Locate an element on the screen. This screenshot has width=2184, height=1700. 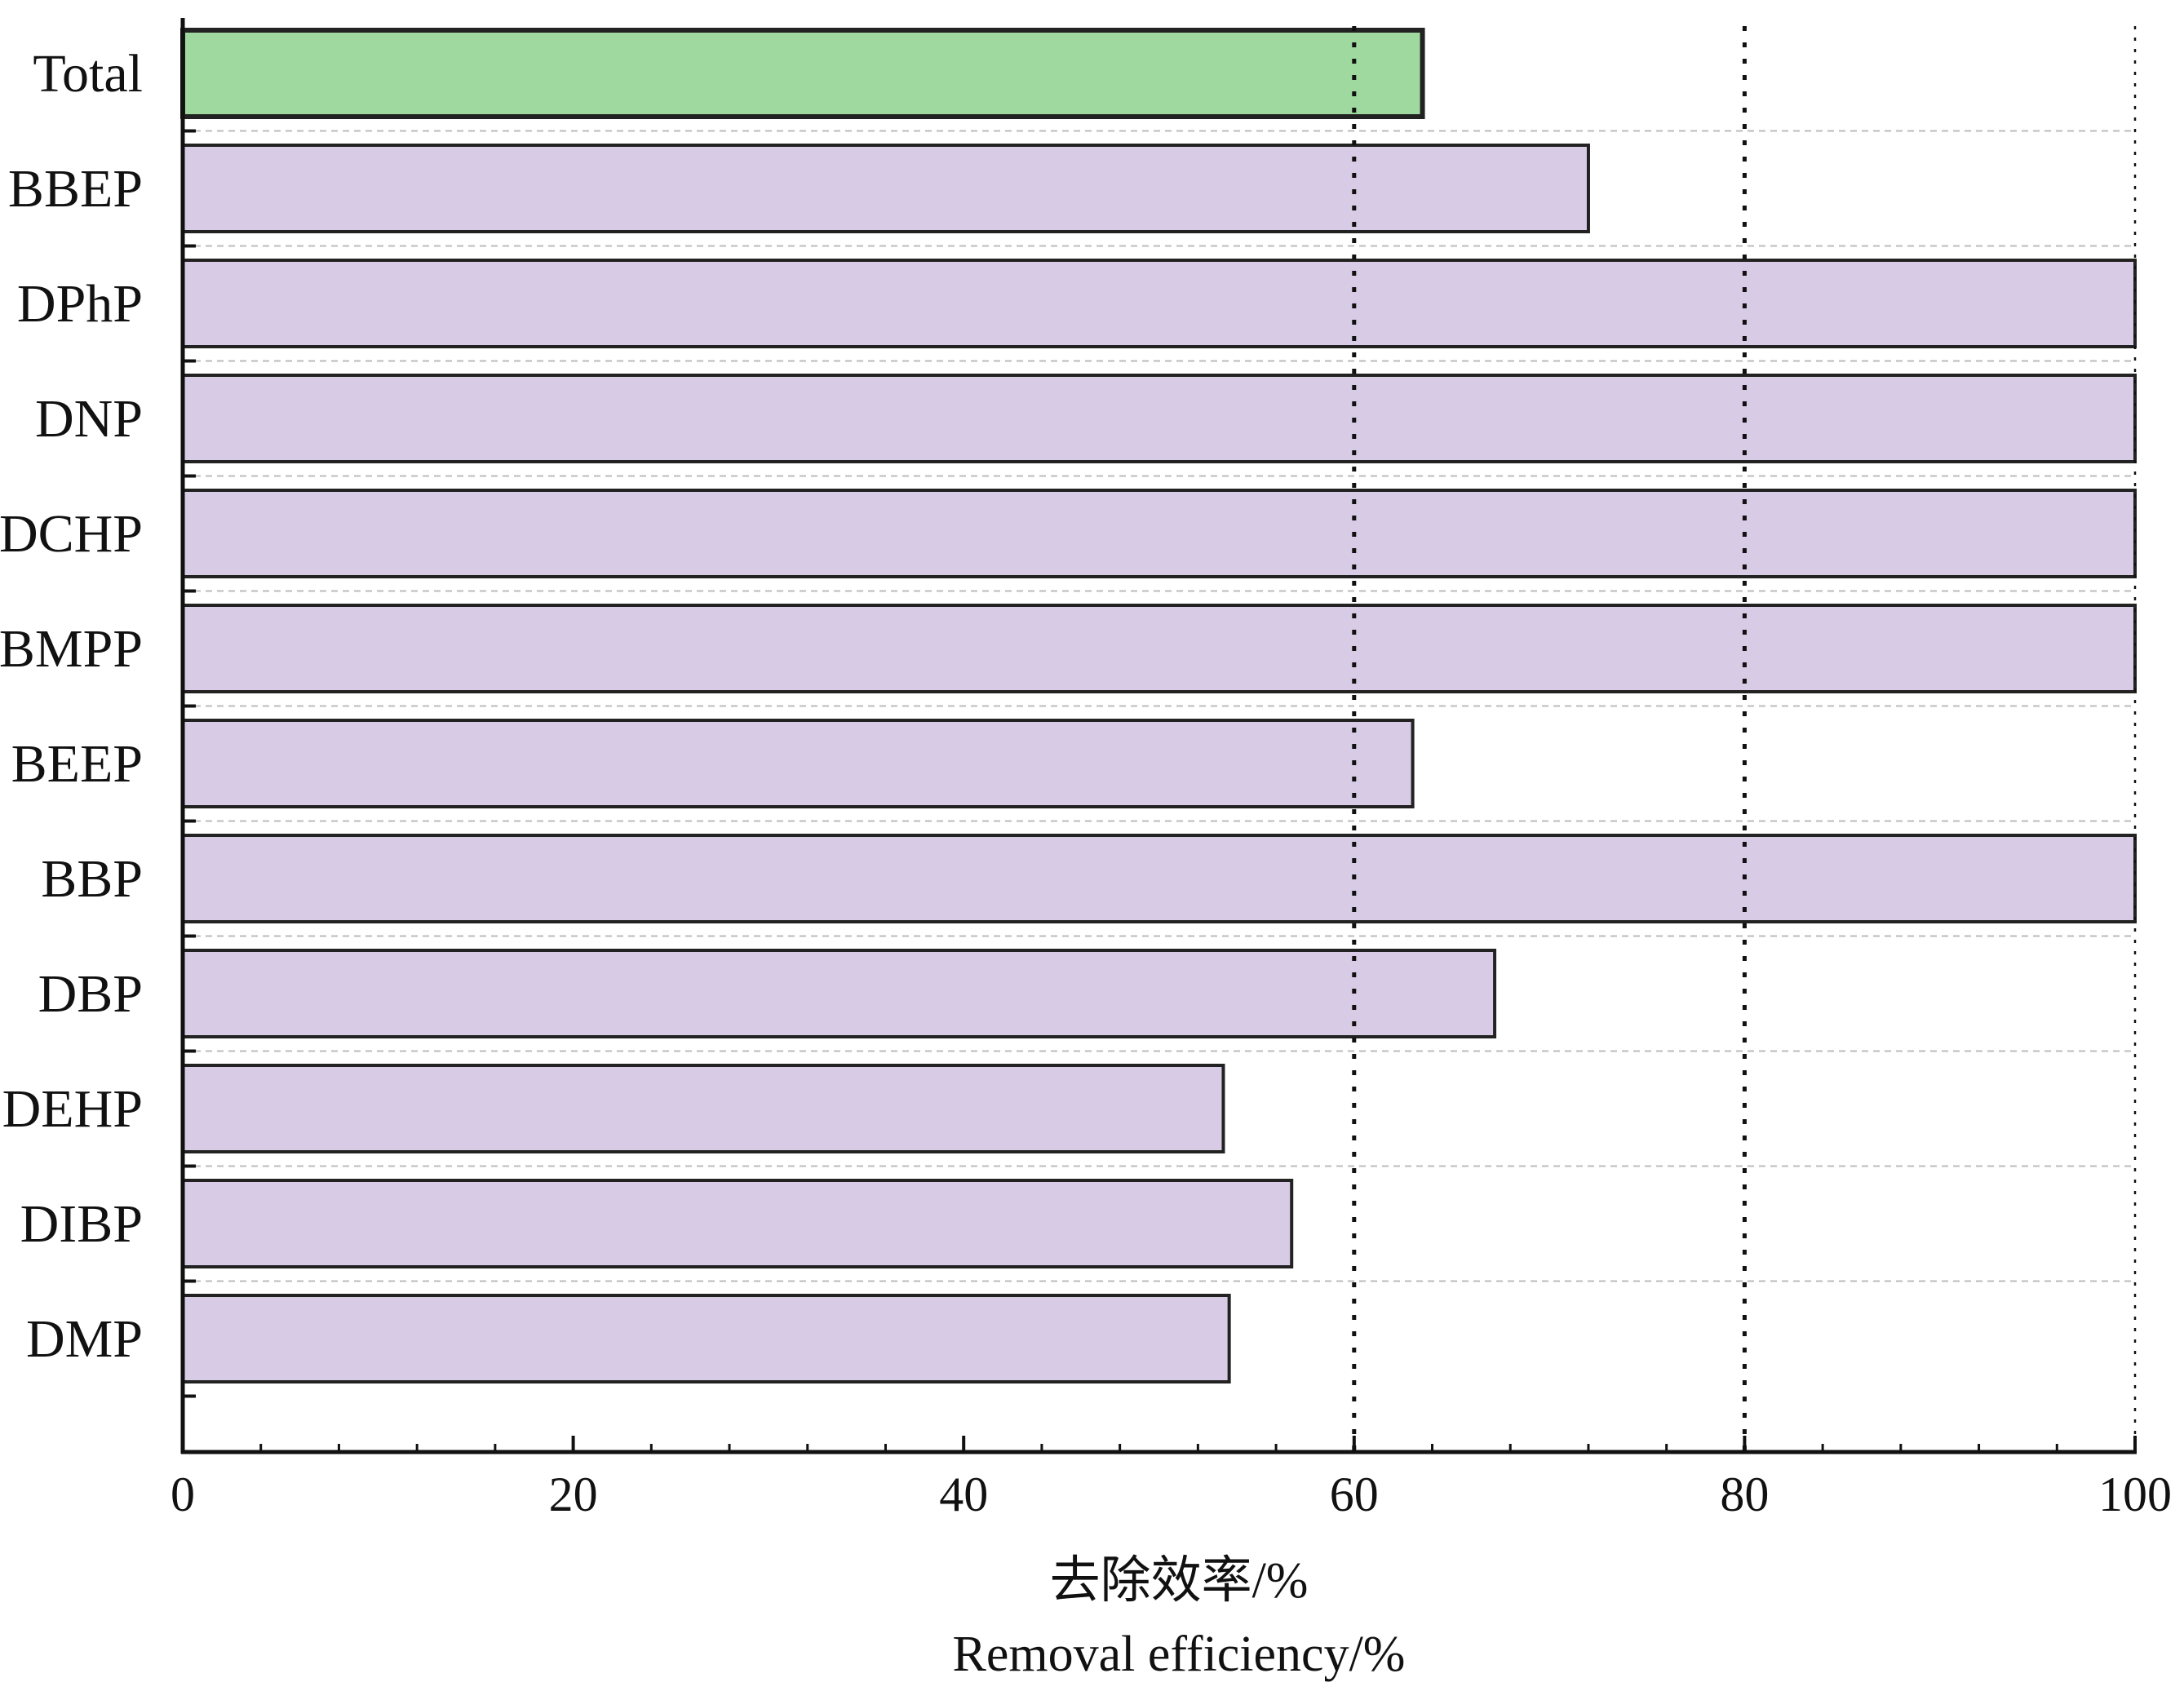
bar-bbp is located at coordinates (1159, 878).